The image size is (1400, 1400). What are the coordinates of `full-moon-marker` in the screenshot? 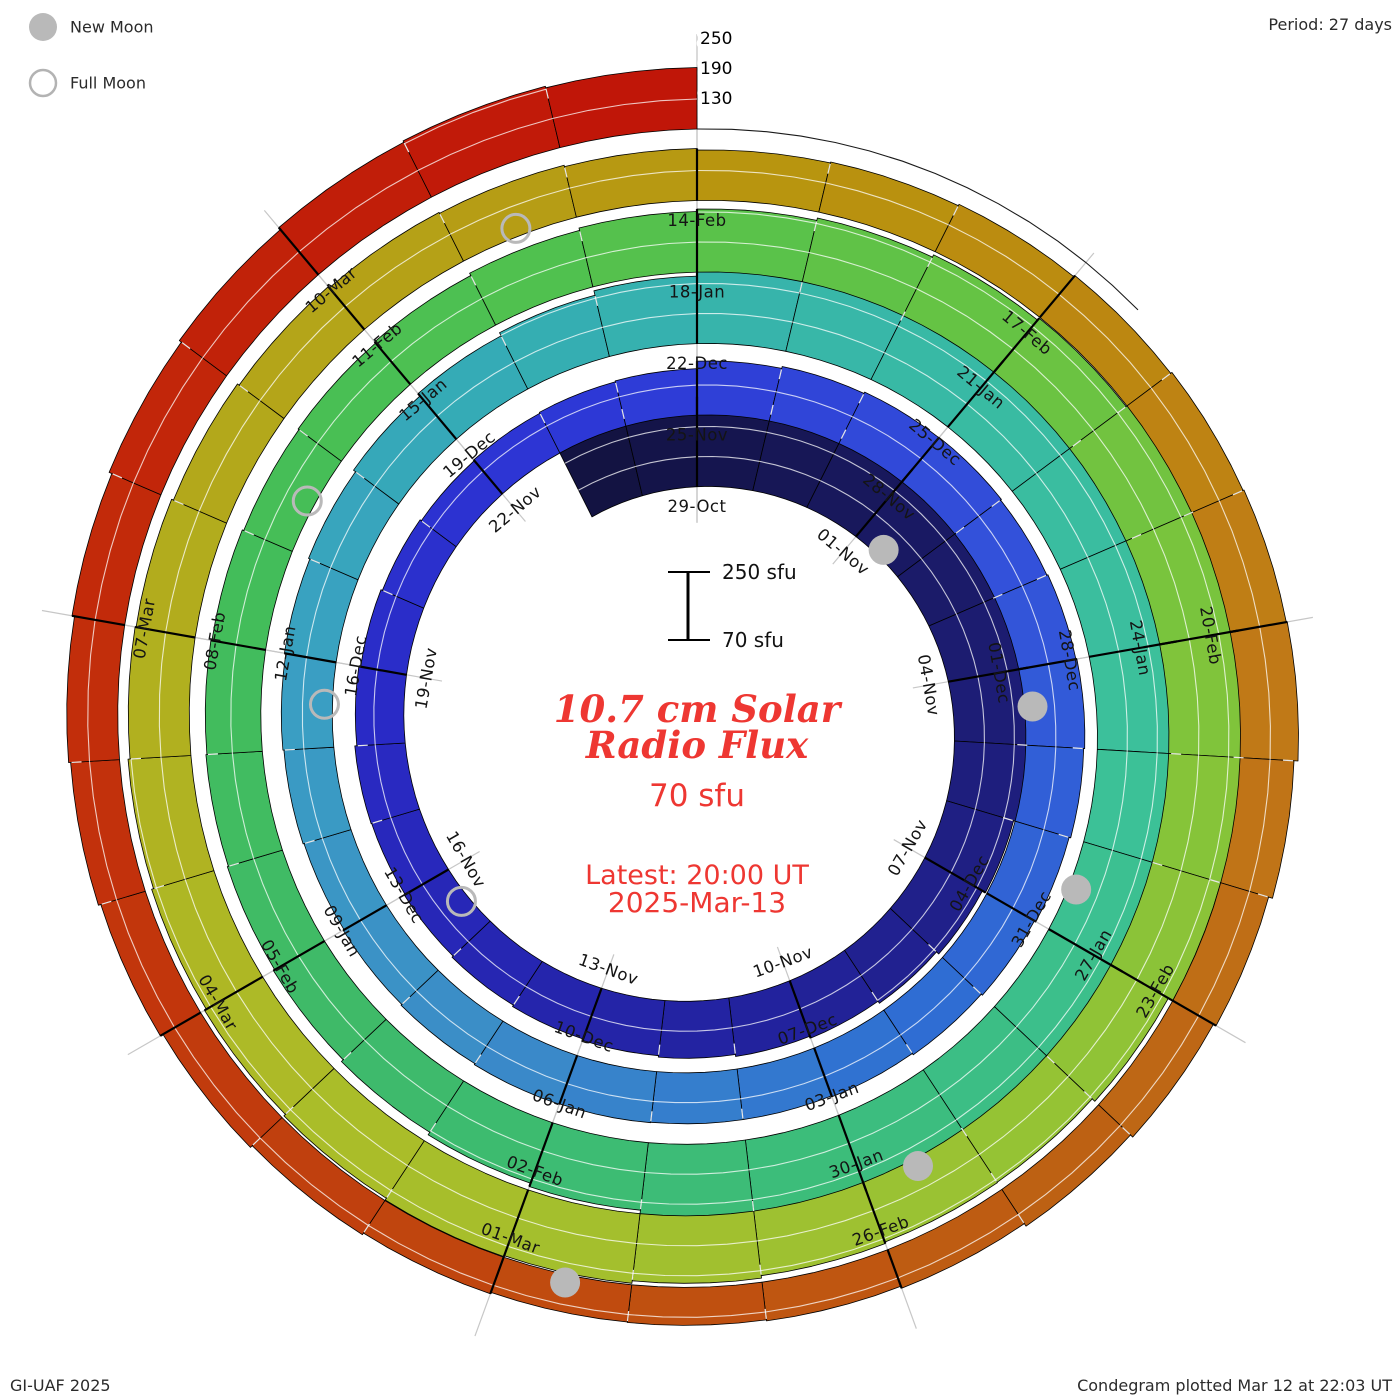 It's located at (324, 704).